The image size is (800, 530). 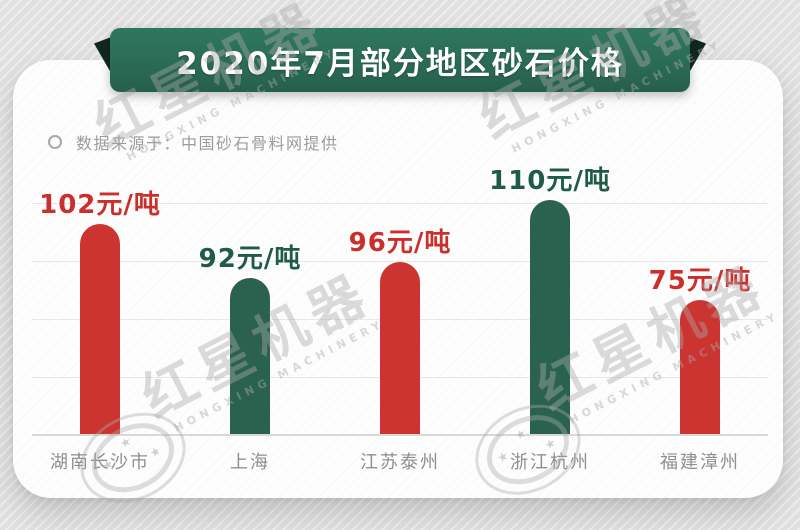 What do you see at coordinates (550, 317) in the screenshot?
I see `bar-zhejiang-hangzhou` at bounding box center [550, 317].